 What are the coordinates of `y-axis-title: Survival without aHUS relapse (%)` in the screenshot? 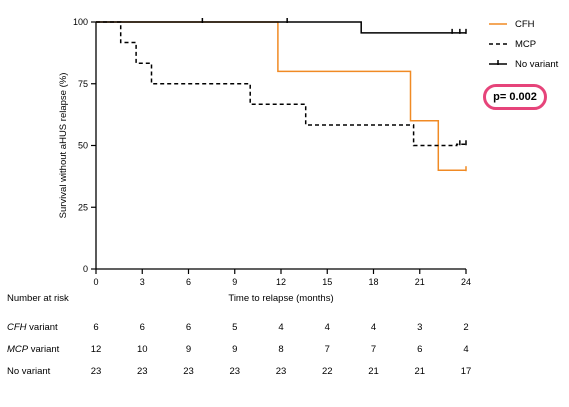 It's located at (63, 146).